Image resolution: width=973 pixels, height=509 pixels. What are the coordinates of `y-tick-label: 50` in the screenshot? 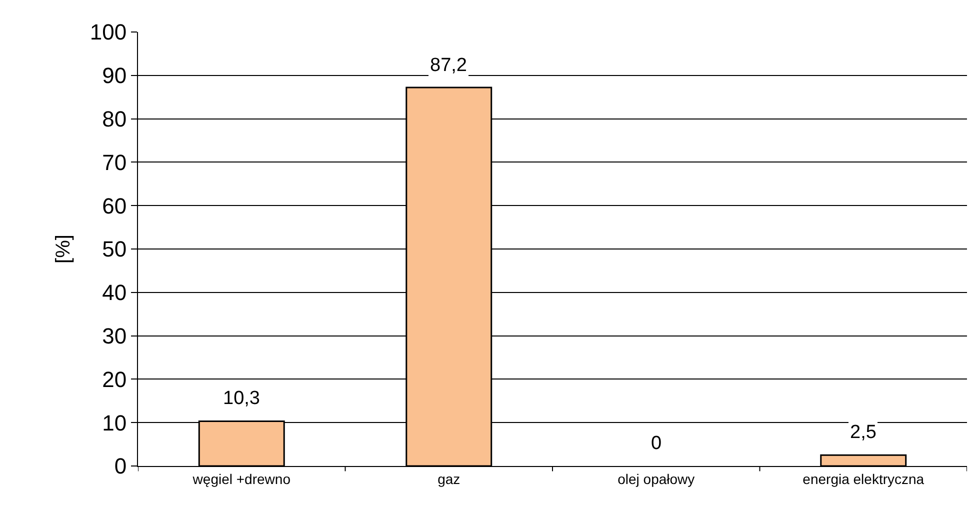 It's located at (114, 249).